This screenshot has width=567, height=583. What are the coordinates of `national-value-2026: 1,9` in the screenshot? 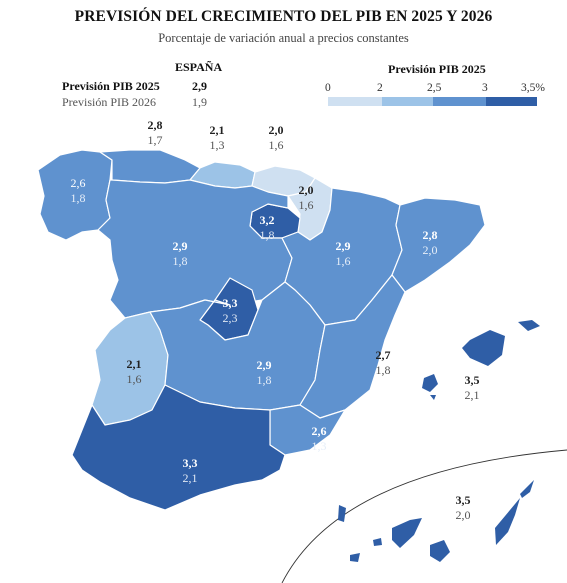 It's located at (199, 102).